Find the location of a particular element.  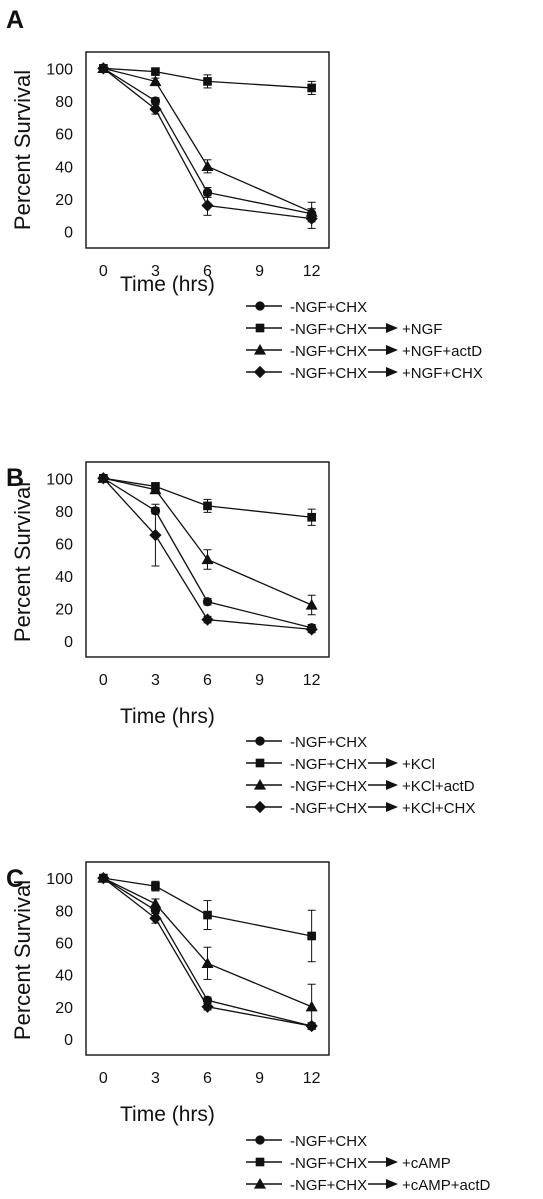

y-tick-label: 40 is located at coordinates (64, 577).